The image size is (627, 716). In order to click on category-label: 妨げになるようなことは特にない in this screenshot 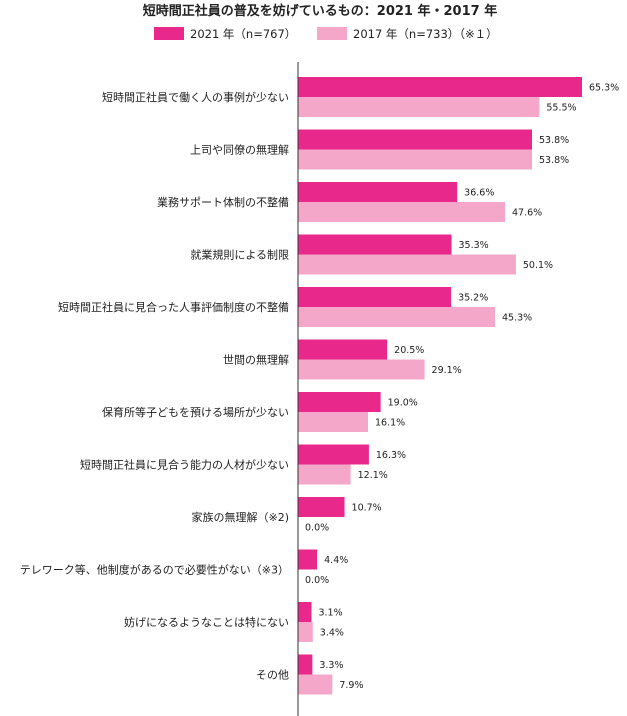, I will do `click(206, 622)`.